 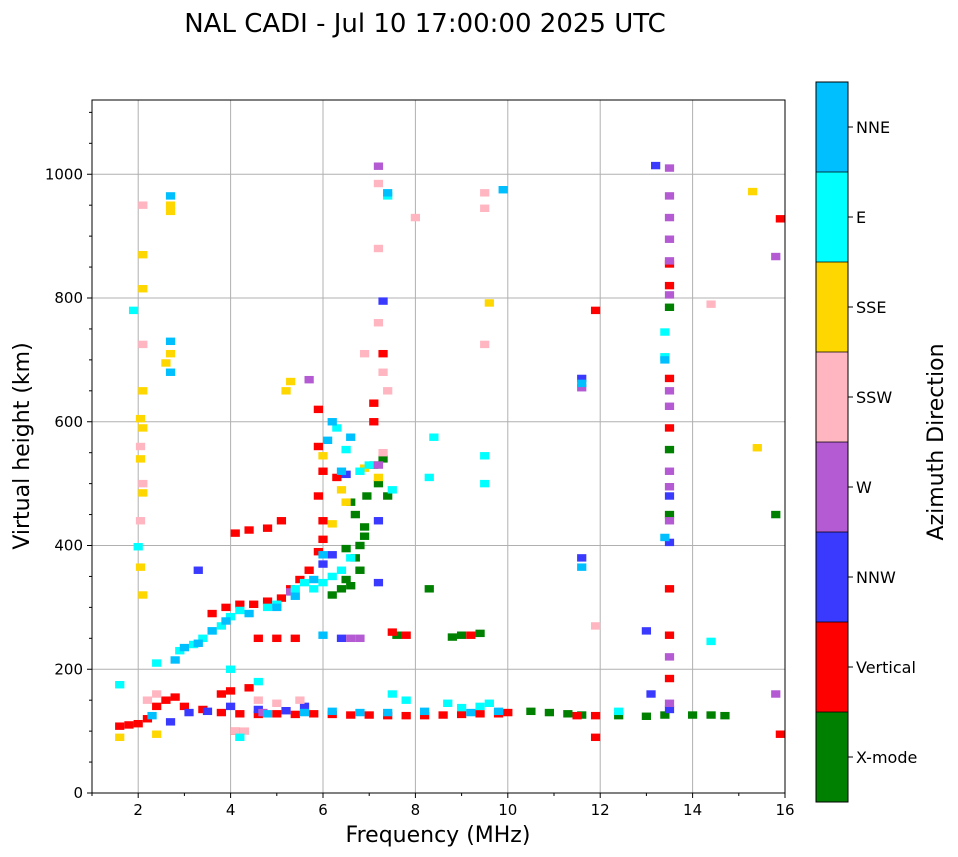 What do you see at coordinates (886, 667) in the screenshot?
I see `colorbar-tick-label: Vertical` at bounding box center [886, 667].